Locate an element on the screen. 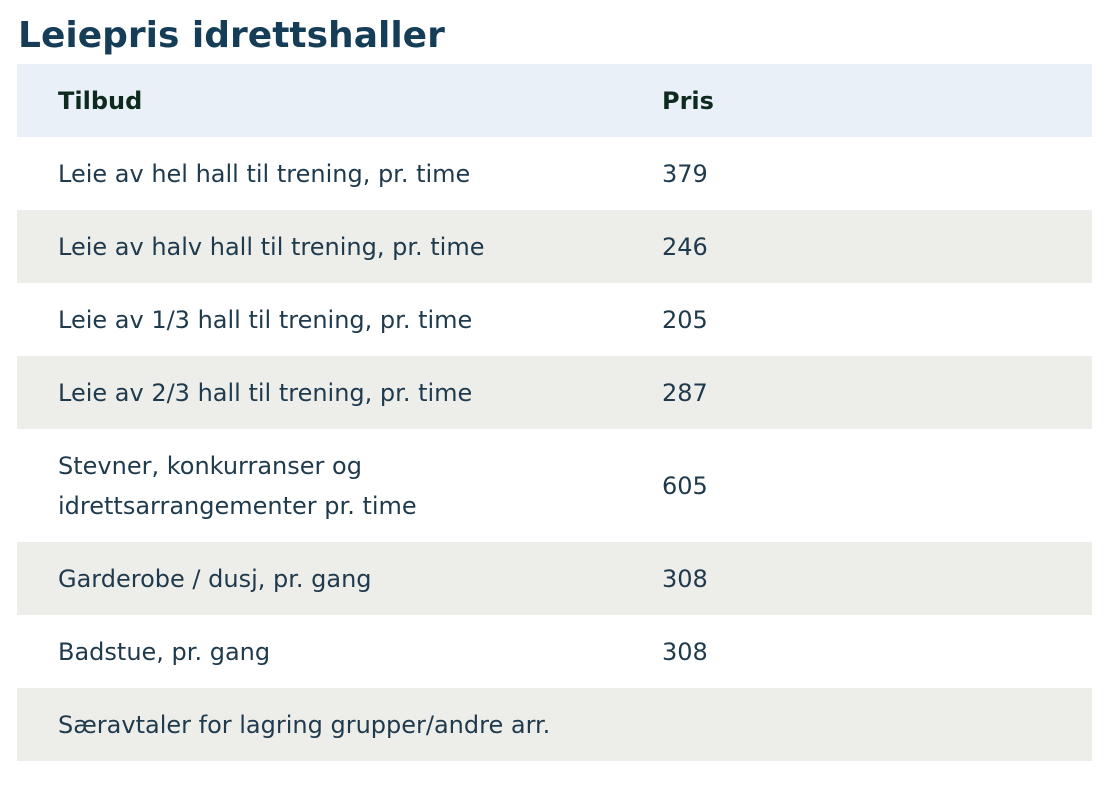  offer-cell: Leie av 1/3 hall til trening, pr. time is located at coordinates (319, 319).